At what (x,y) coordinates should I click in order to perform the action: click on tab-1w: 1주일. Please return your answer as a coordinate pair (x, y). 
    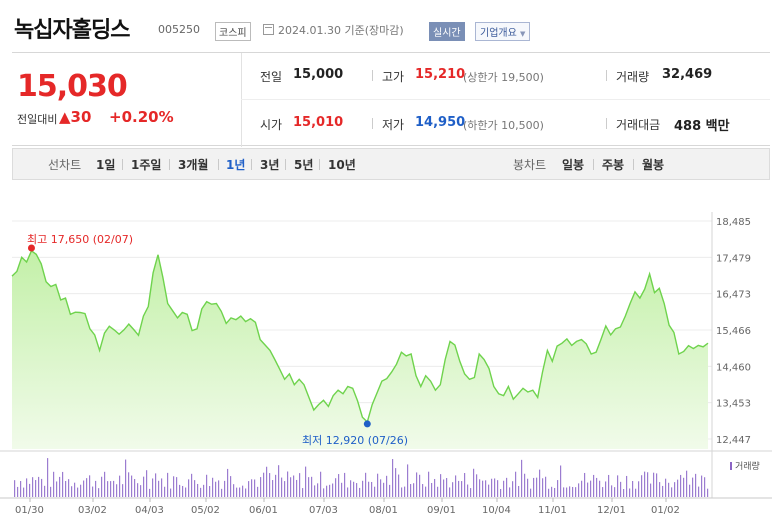
    Looking at the image, I should click on (146, 165).